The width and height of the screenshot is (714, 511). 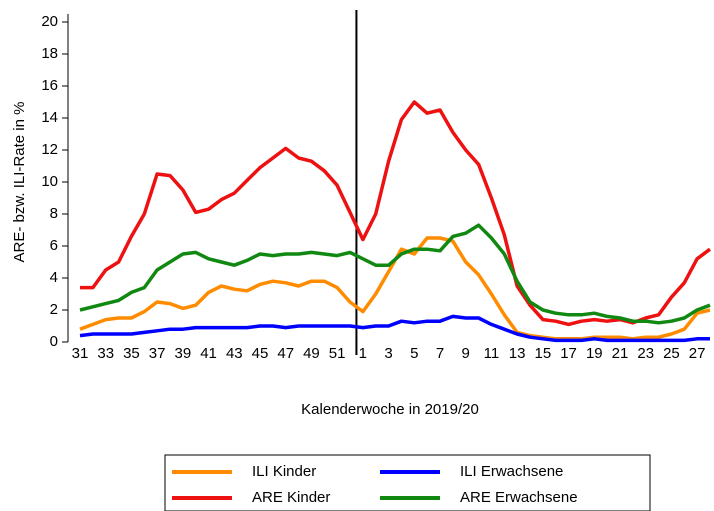 I want to click on x-tick-label: 27, so click(x=697, y=353).